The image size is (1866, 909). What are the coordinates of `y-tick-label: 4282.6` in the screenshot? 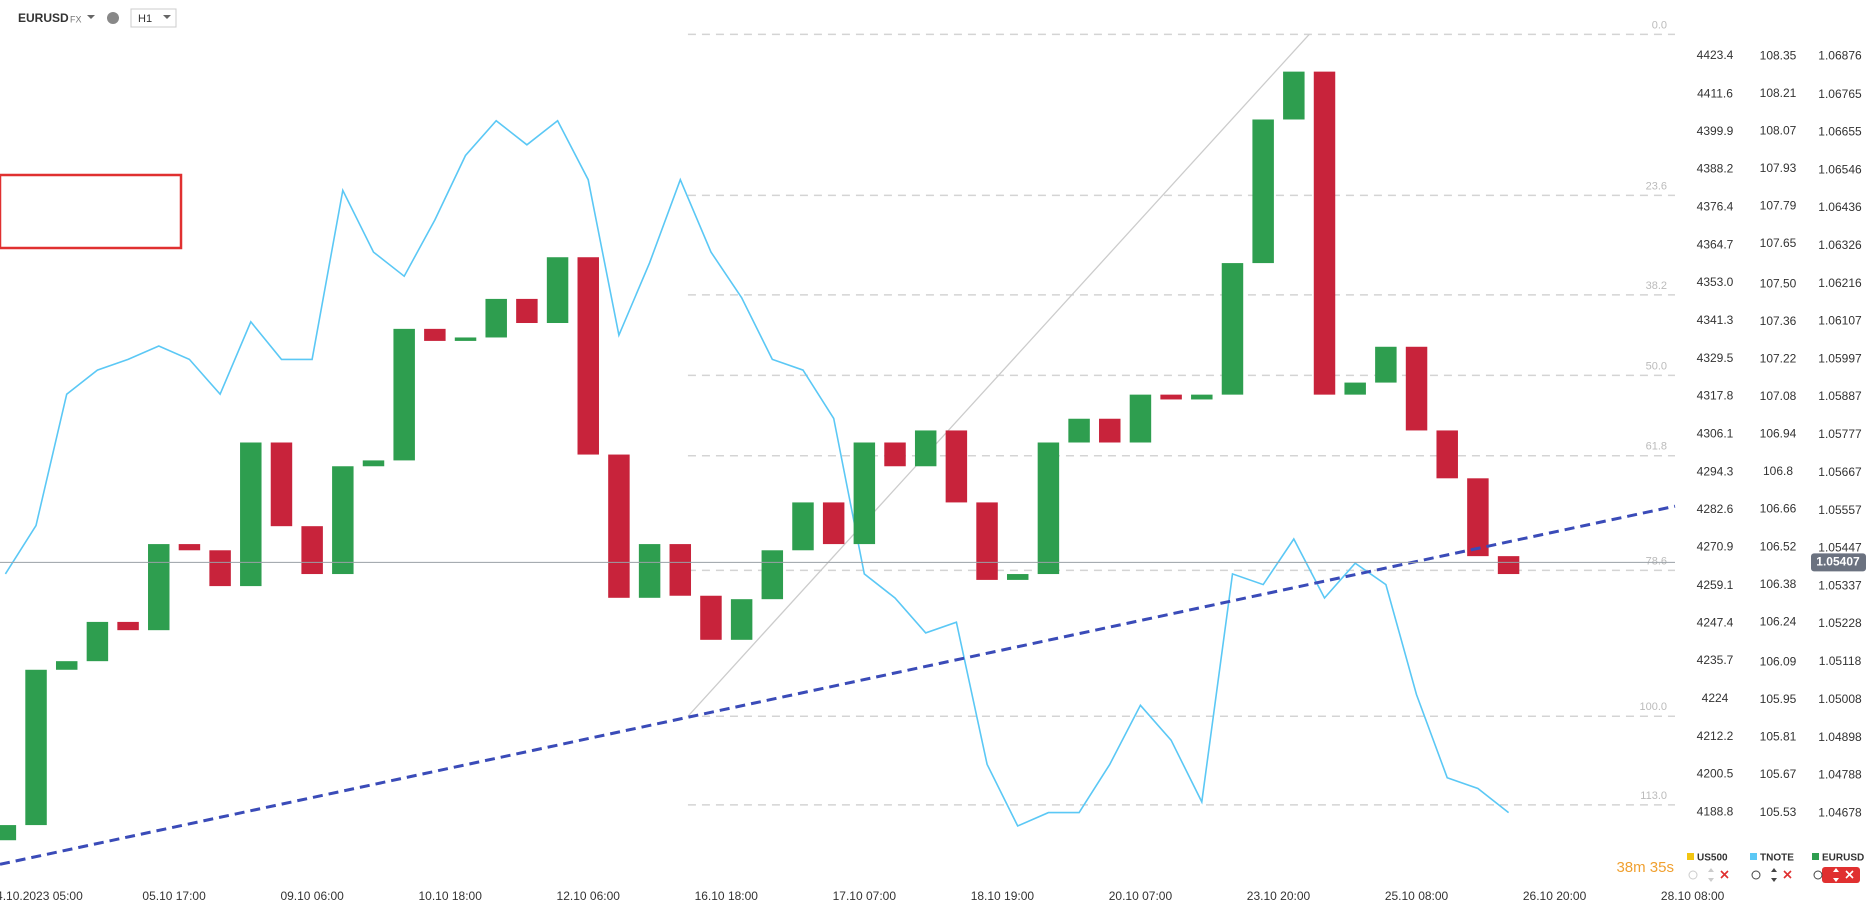 It's located at (1715, 509).